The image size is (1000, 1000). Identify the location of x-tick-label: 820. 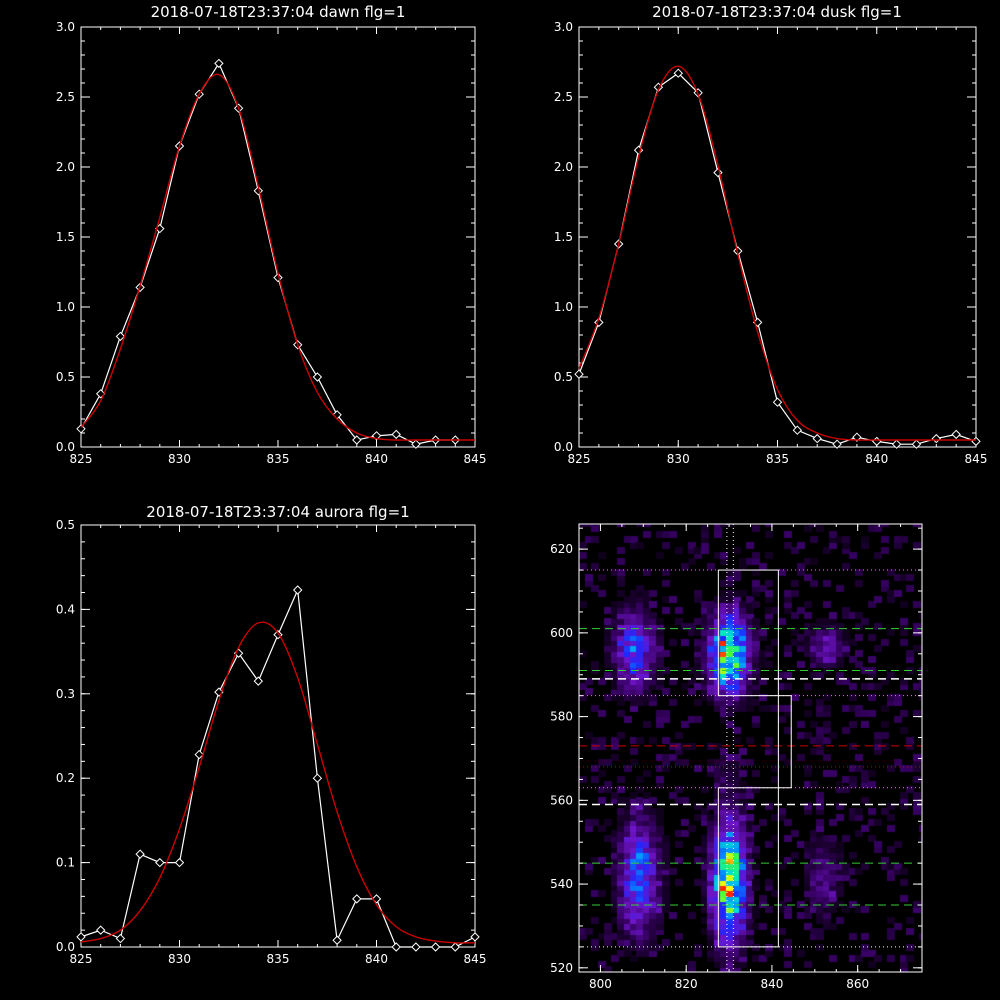
(686, 984).